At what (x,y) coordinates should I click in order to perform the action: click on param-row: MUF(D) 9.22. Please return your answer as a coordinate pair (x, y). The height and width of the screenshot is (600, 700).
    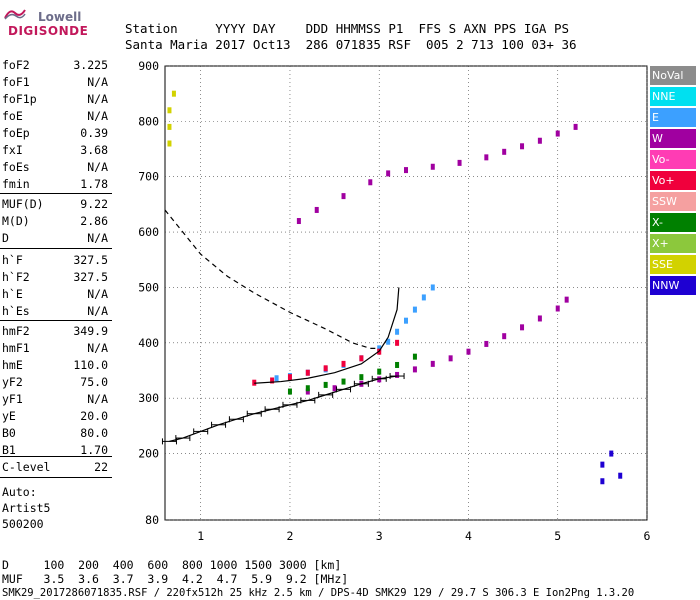
    Looking at the image, I should click on (55, 204).